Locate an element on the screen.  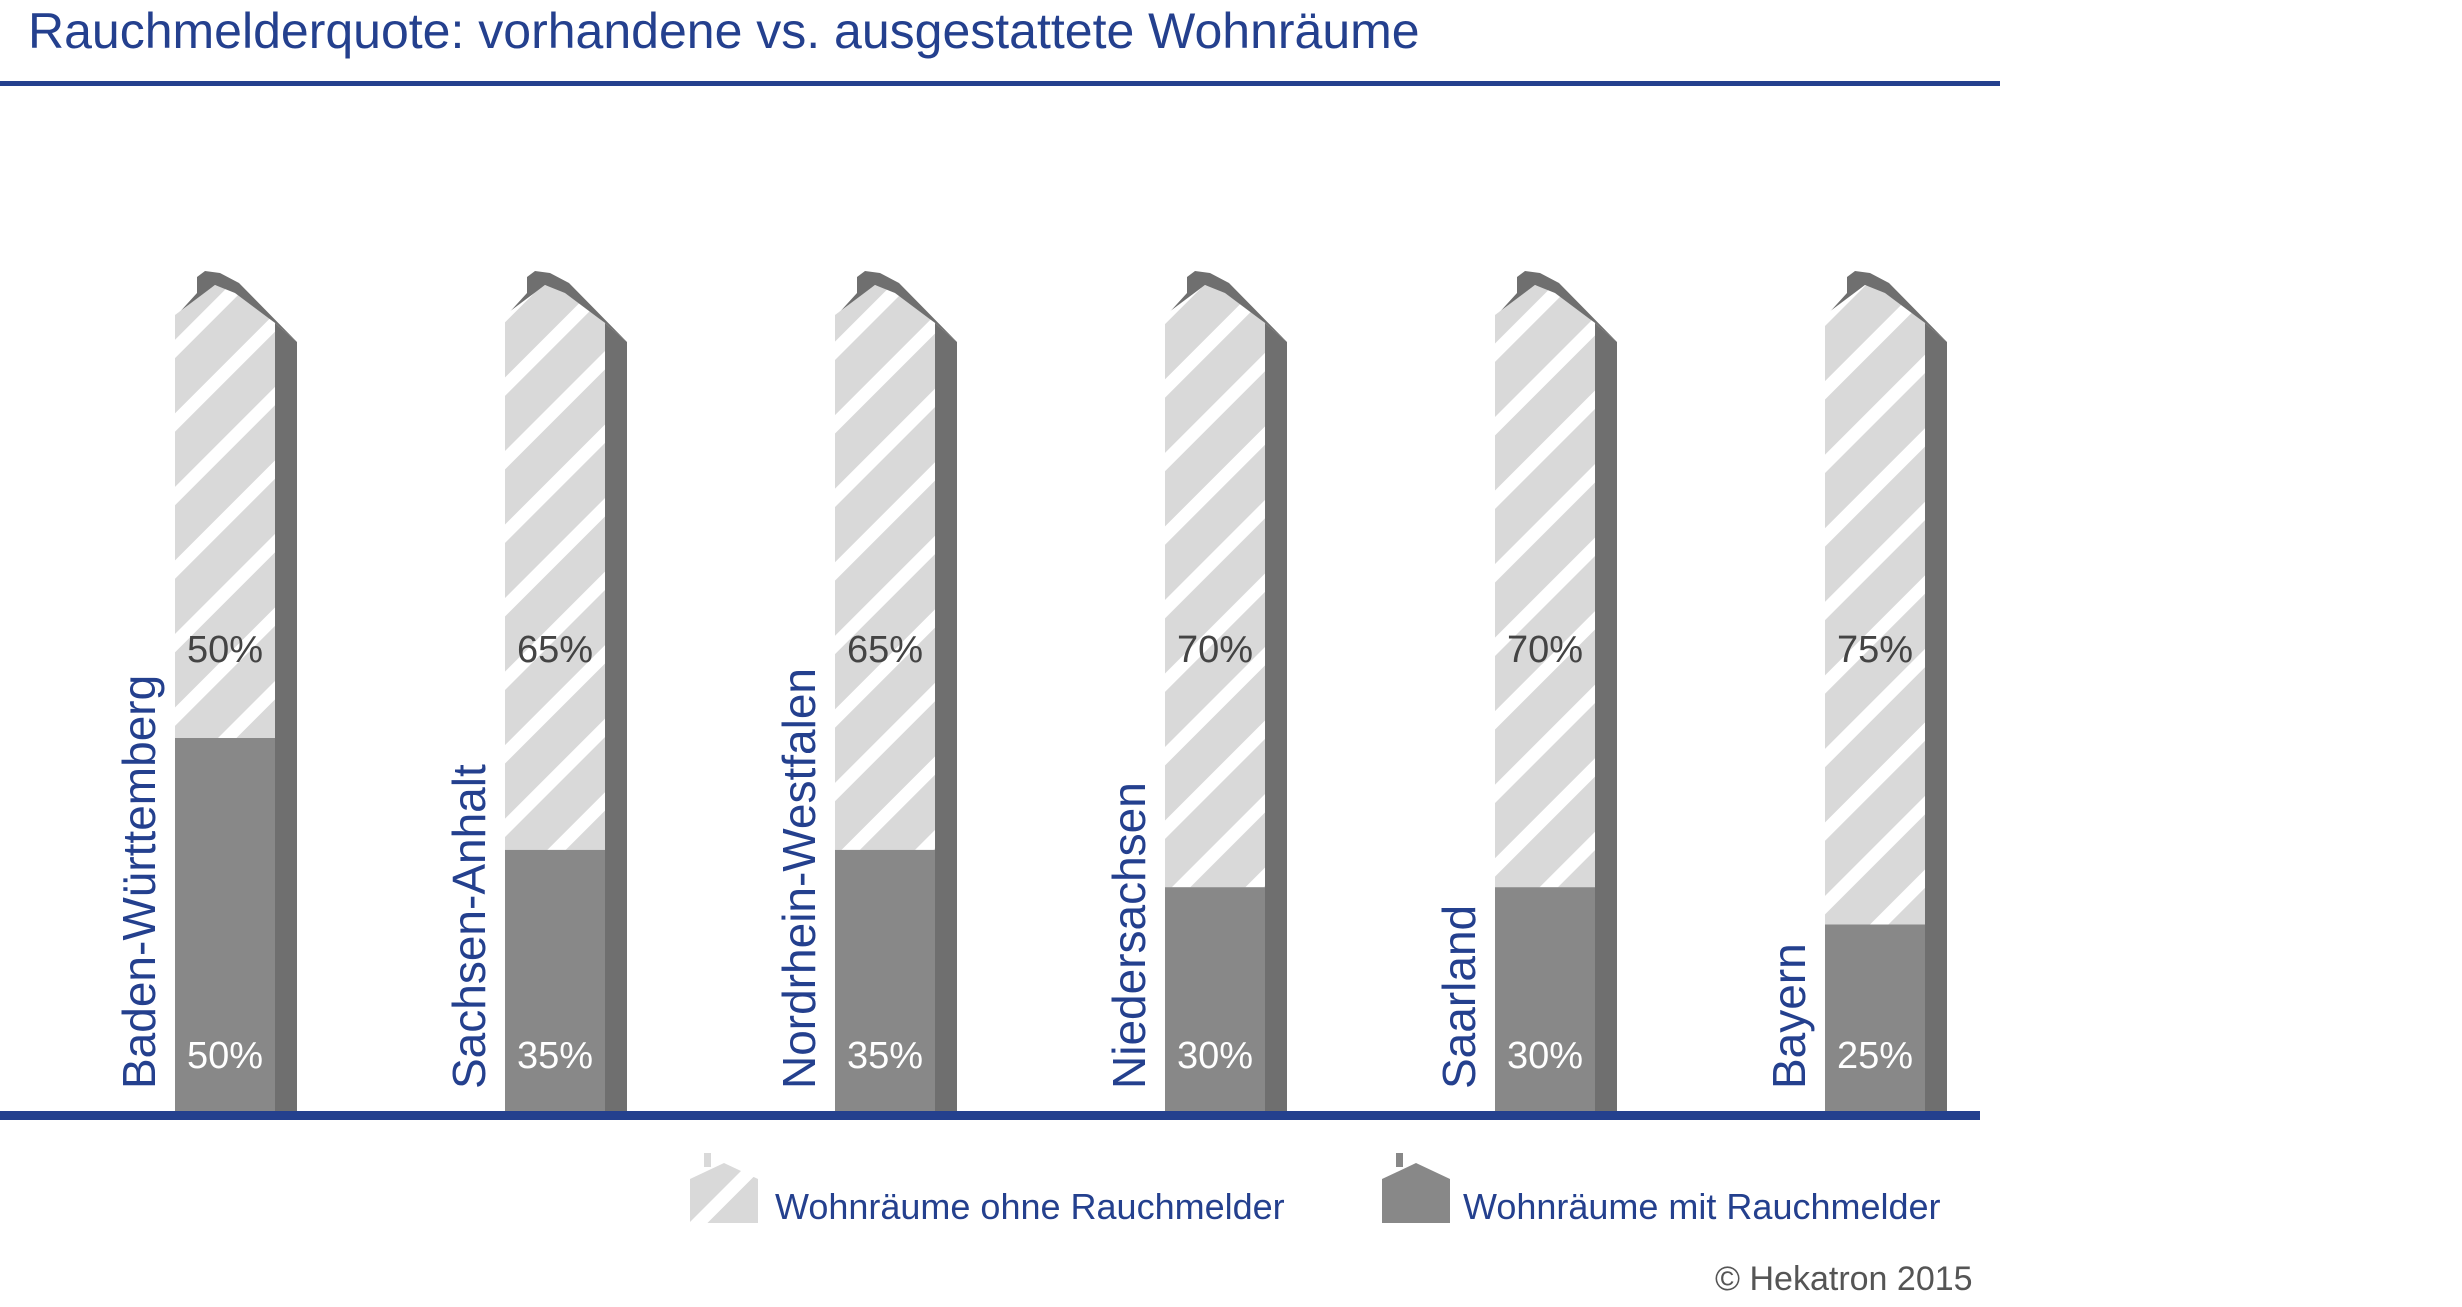
legend is located at coordinates (1070, 1188).